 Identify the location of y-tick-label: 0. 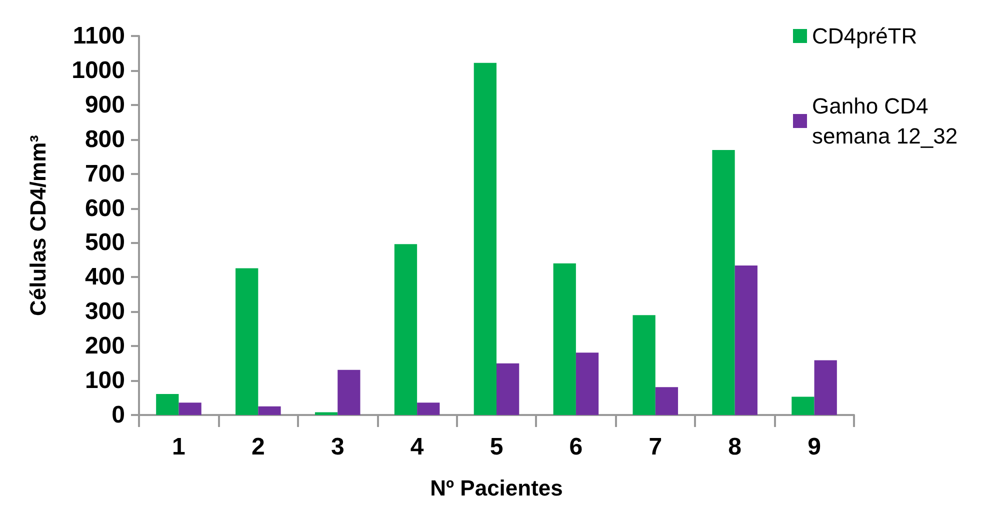
(118, 415).